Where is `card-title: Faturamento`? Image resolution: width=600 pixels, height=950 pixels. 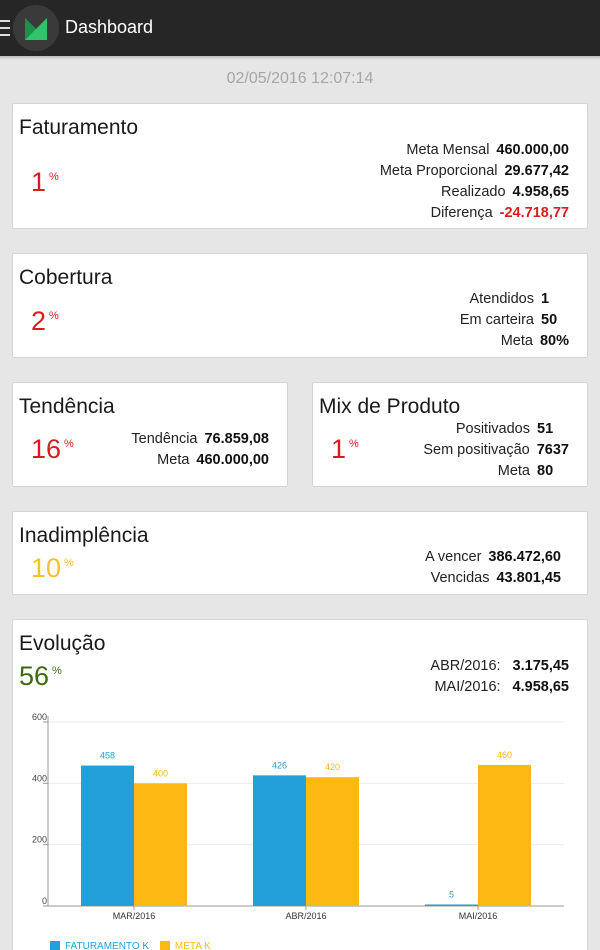 card-title: Faturamento is located at coordinates (79, 127).